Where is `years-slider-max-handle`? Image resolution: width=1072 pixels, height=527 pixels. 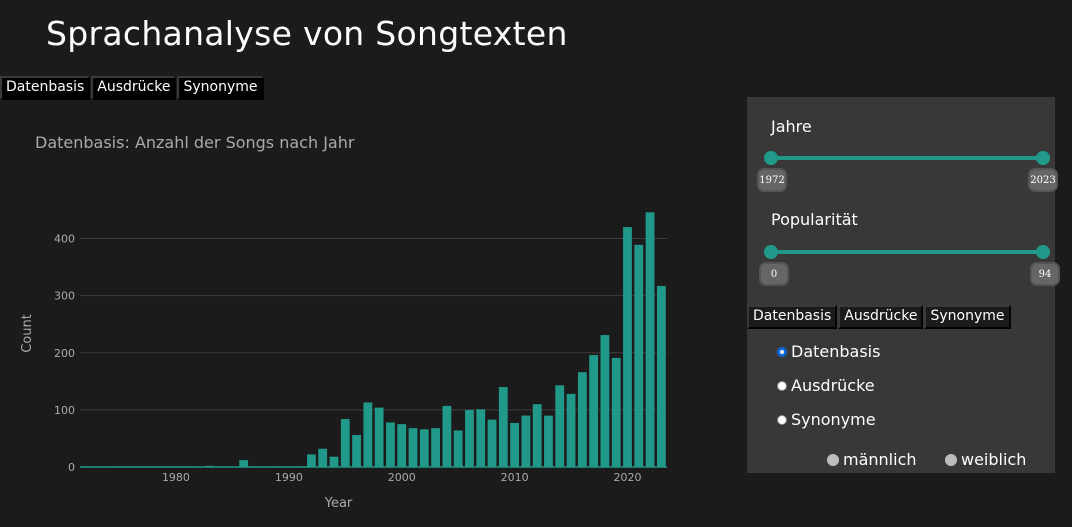 years-slider-max-handle is located at coordinates (1043, 158).